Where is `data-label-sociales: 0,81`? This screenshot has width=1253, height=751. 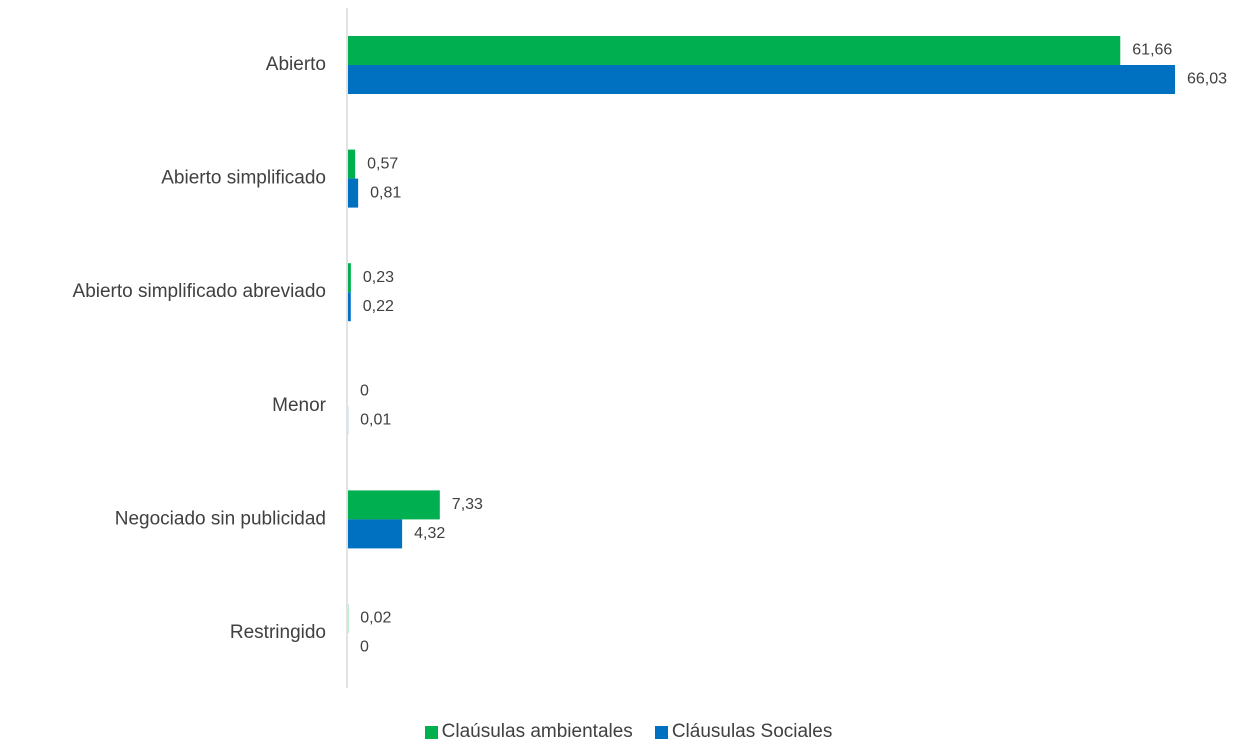 data-label-sociales: 0,81 is located at coordinates (385, 192).